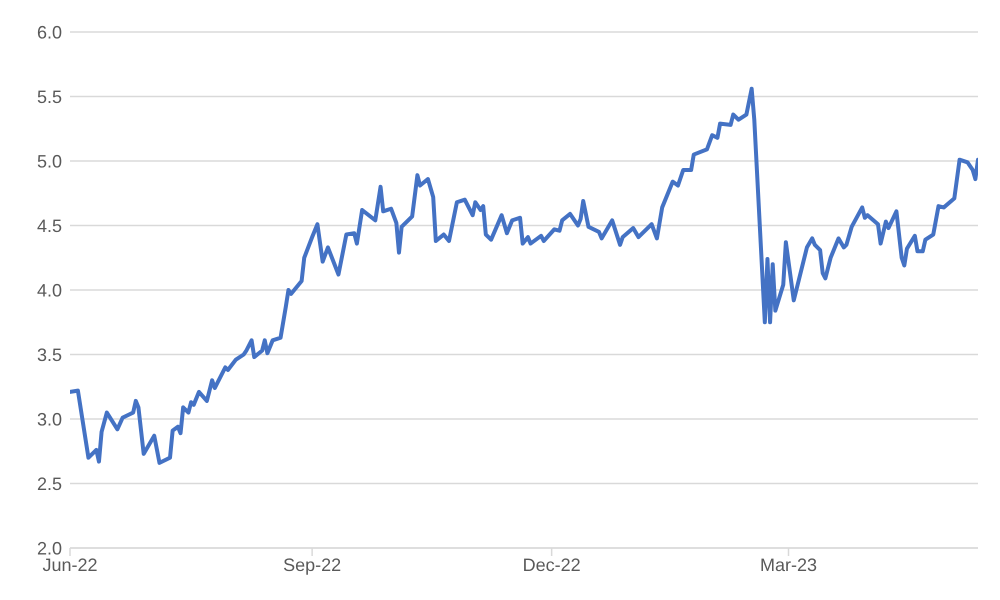 The image size is (1000, 600). Describe the element at coordinates (789, 564) in the screenshot. I see `x-tick-label: Mar-23` at that location.